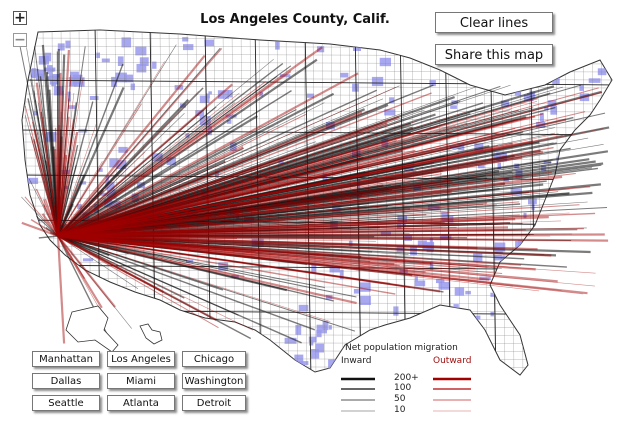  Describe the element at coordinates (66, 359) in the screenshot. I see `city-button-manhattan: Manhattan` at that location.